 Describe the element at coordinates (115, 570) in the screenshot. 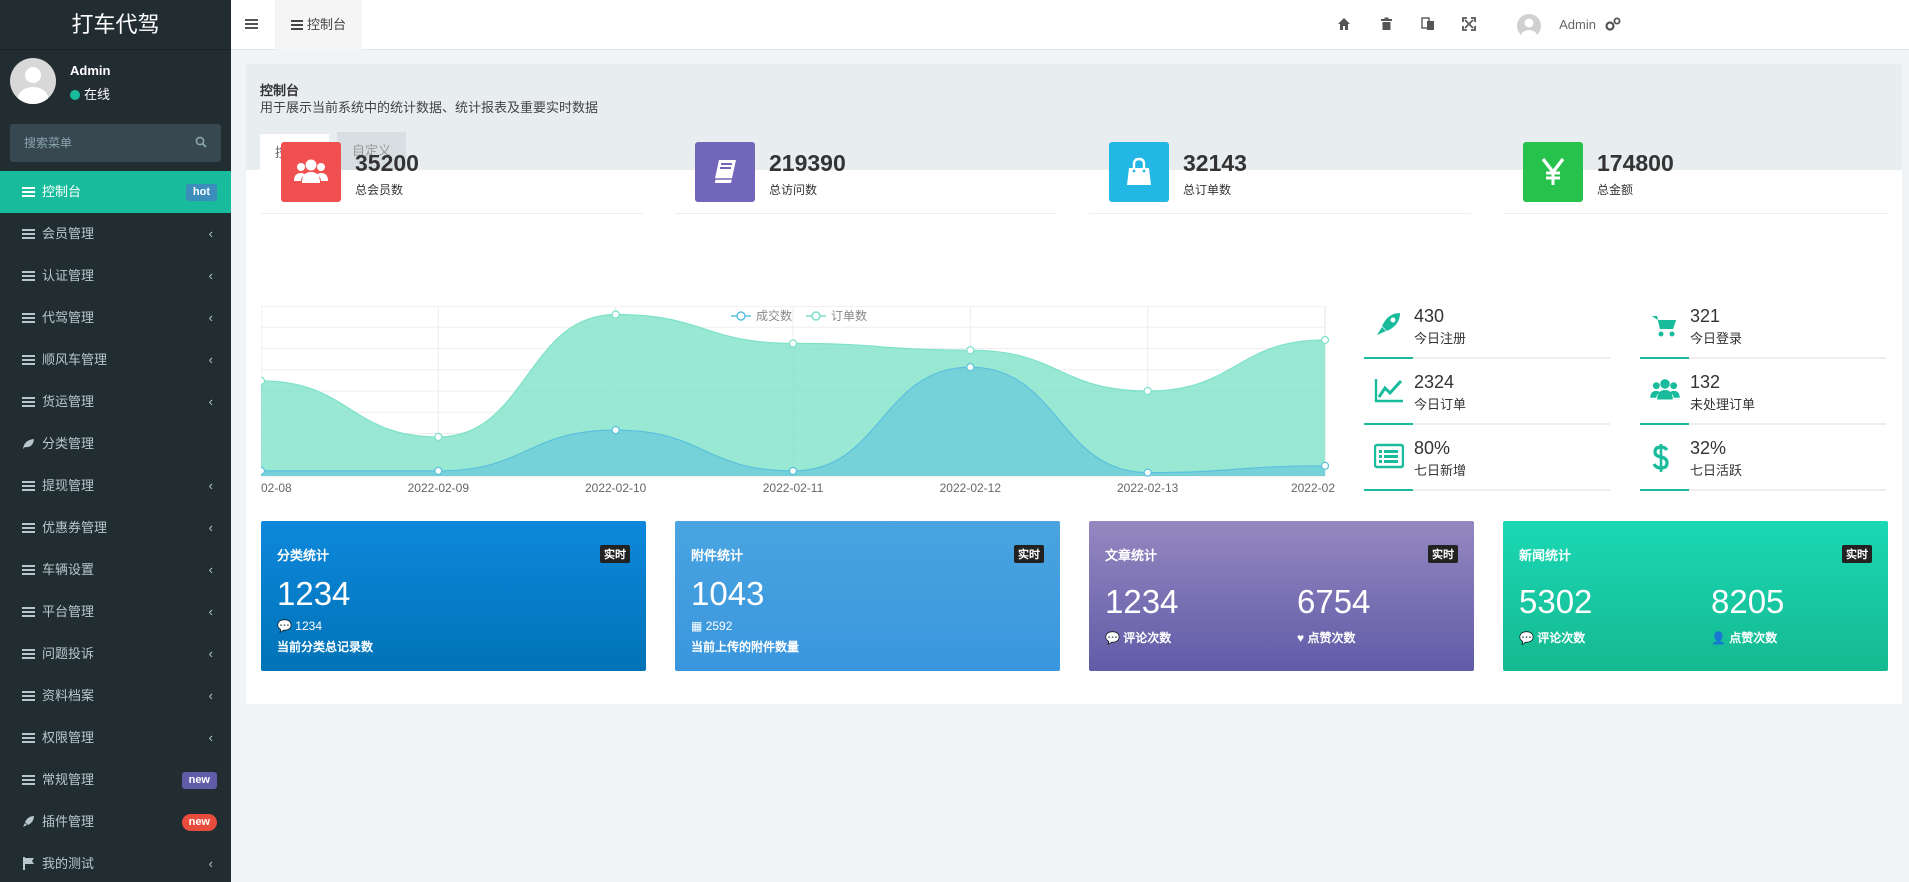

I see `sidebar-item: 车辆设置 ‹` at that location.